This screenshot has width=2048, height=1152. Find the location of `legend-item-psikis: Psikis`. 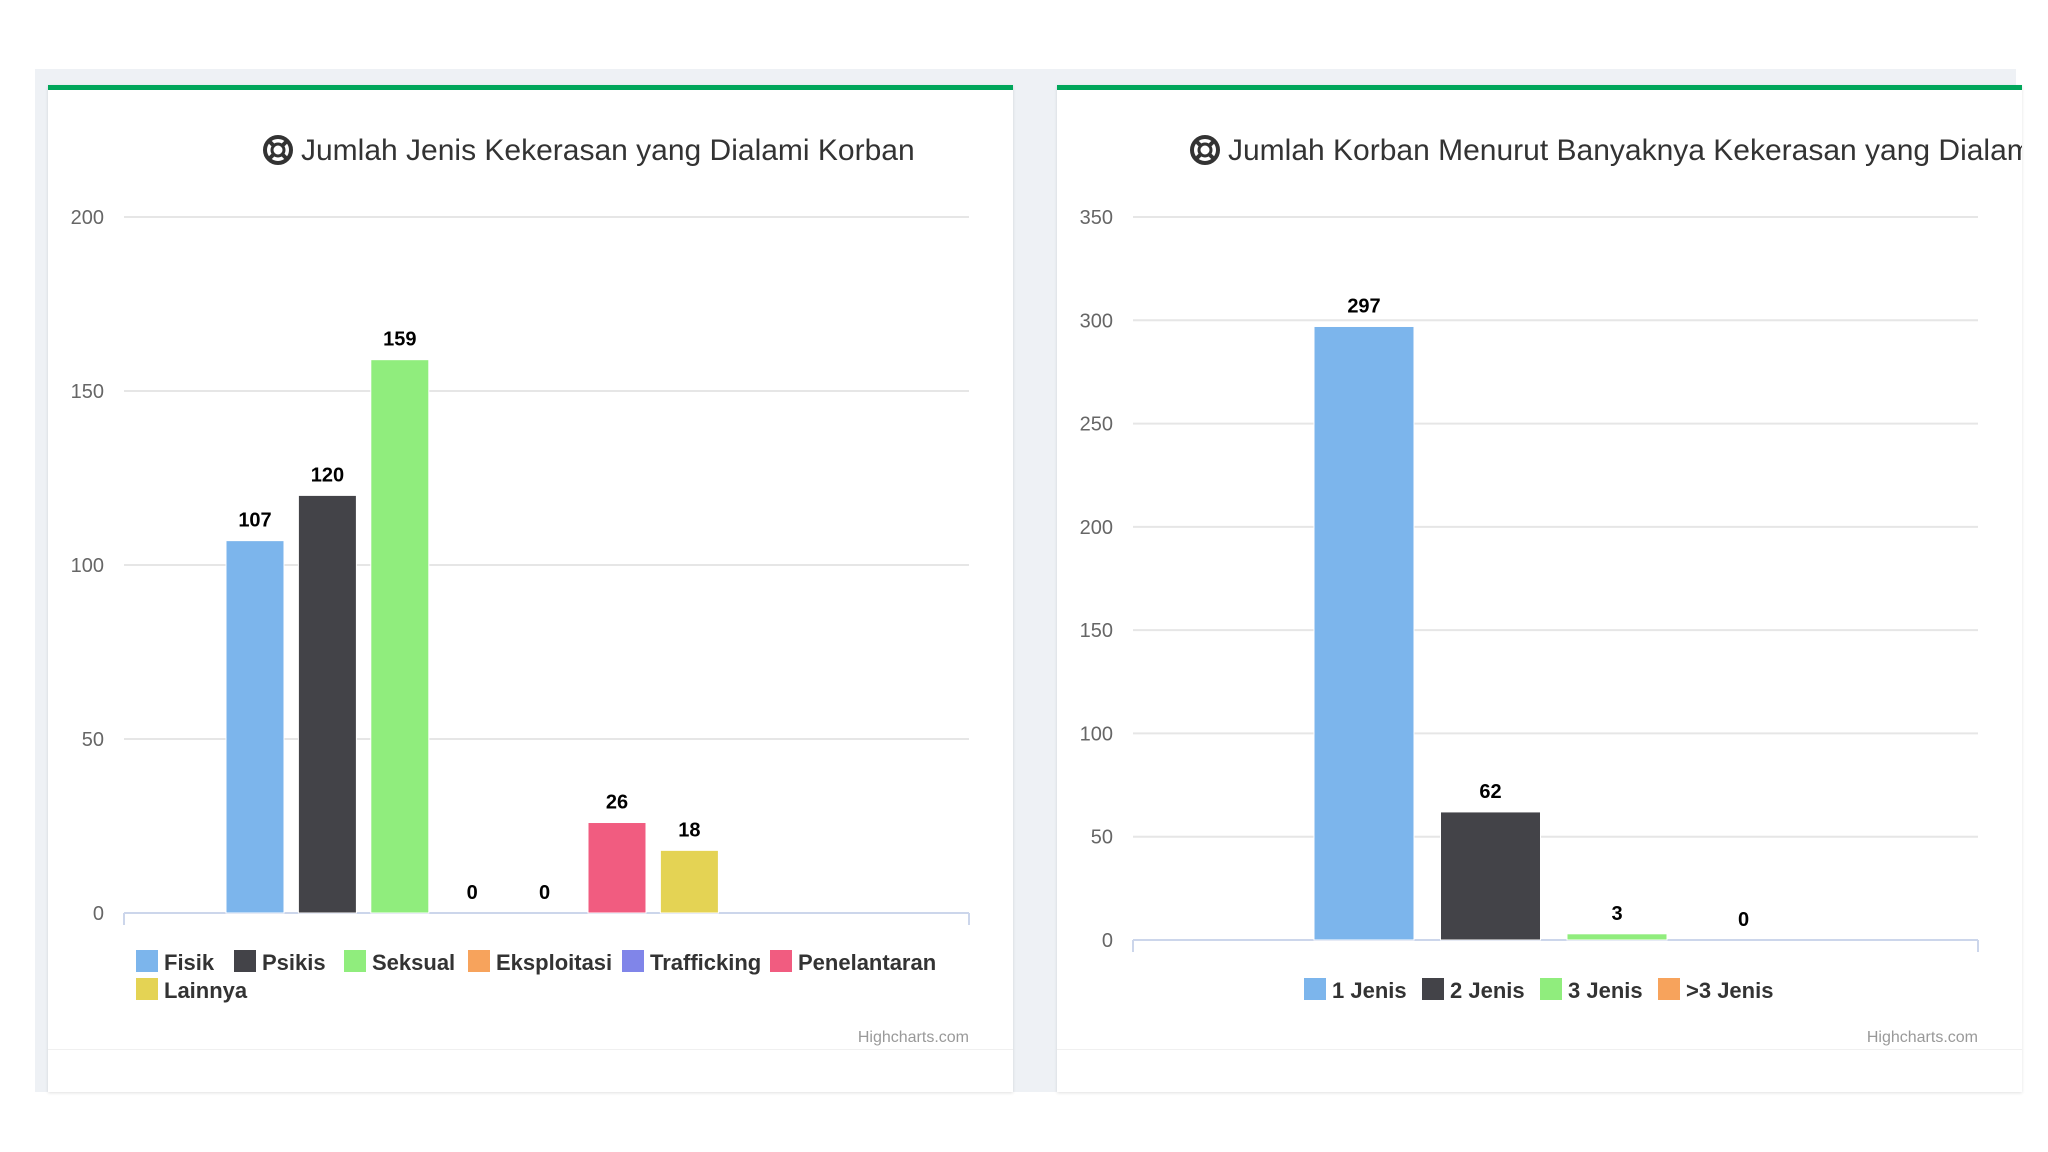

legend-item-psikis: Psikis is located at coordinates (280, 962).